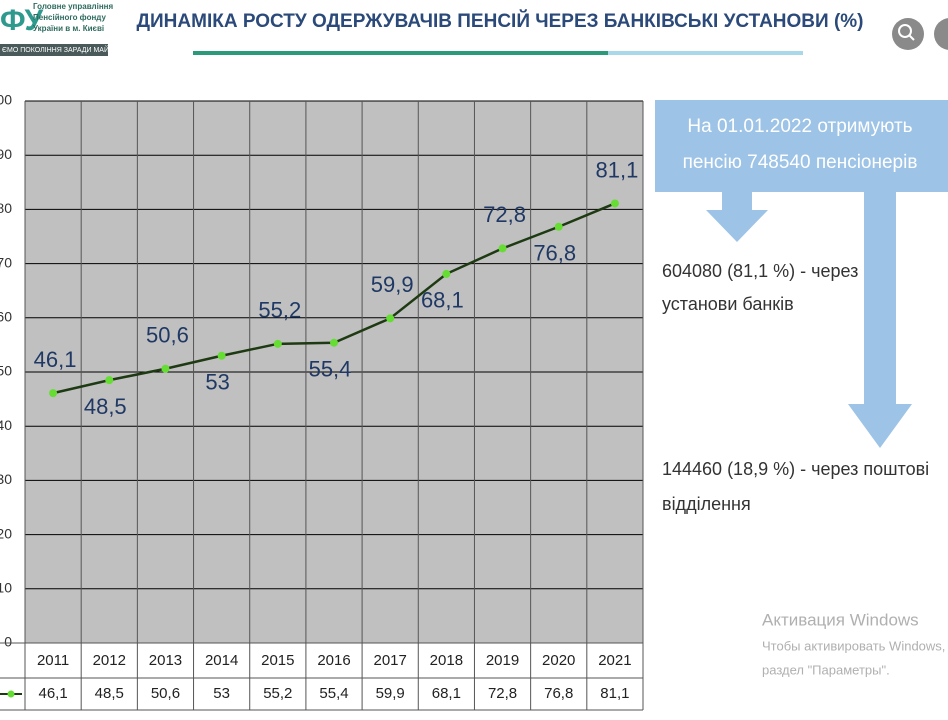  Describe the element at coordinates (6, 588) in the screenshot. I see `y-tick-label: 10` at that location.